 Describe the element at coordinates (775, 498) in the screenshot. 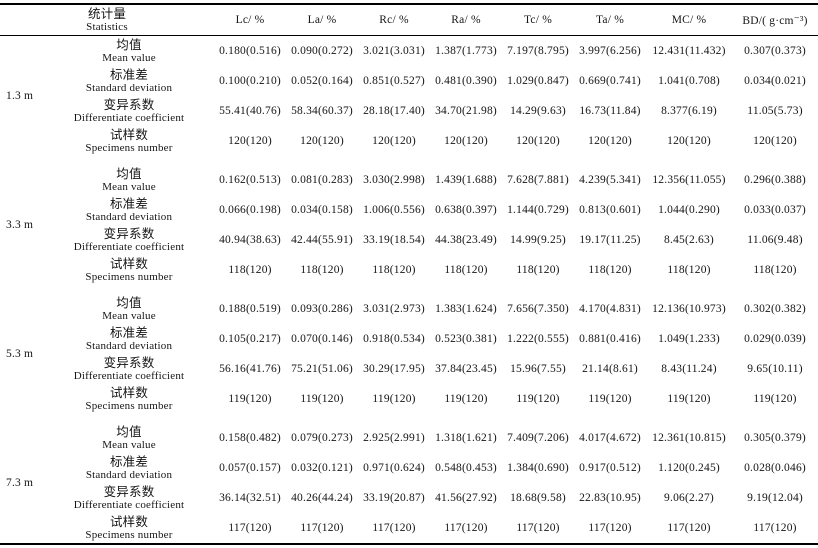

I see `value-cell: 9.19(12.04)` at that location.